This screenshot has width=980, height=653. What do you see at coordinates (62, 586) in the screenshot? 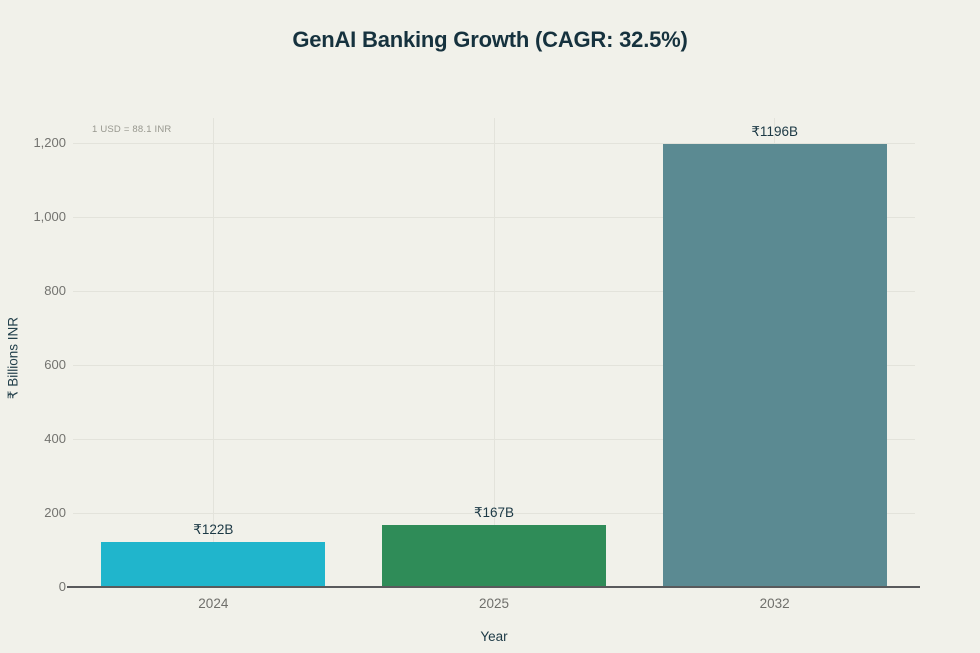
I see `y-tick-label: 0` at bounding box center [62, 586].